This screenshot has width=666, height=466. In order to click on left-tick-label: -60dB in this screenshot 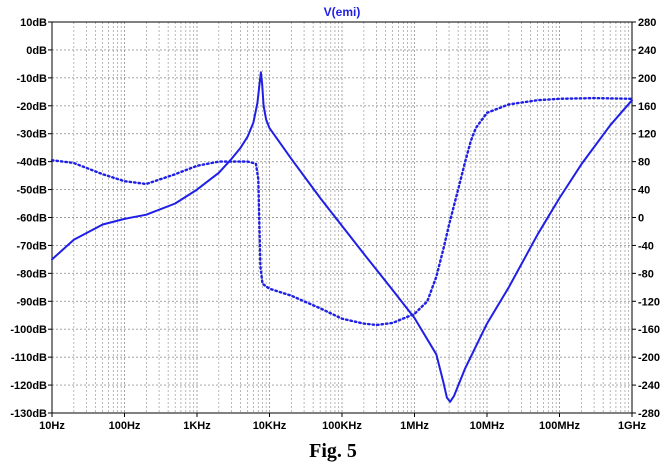, I will do `click(31, 219)`.